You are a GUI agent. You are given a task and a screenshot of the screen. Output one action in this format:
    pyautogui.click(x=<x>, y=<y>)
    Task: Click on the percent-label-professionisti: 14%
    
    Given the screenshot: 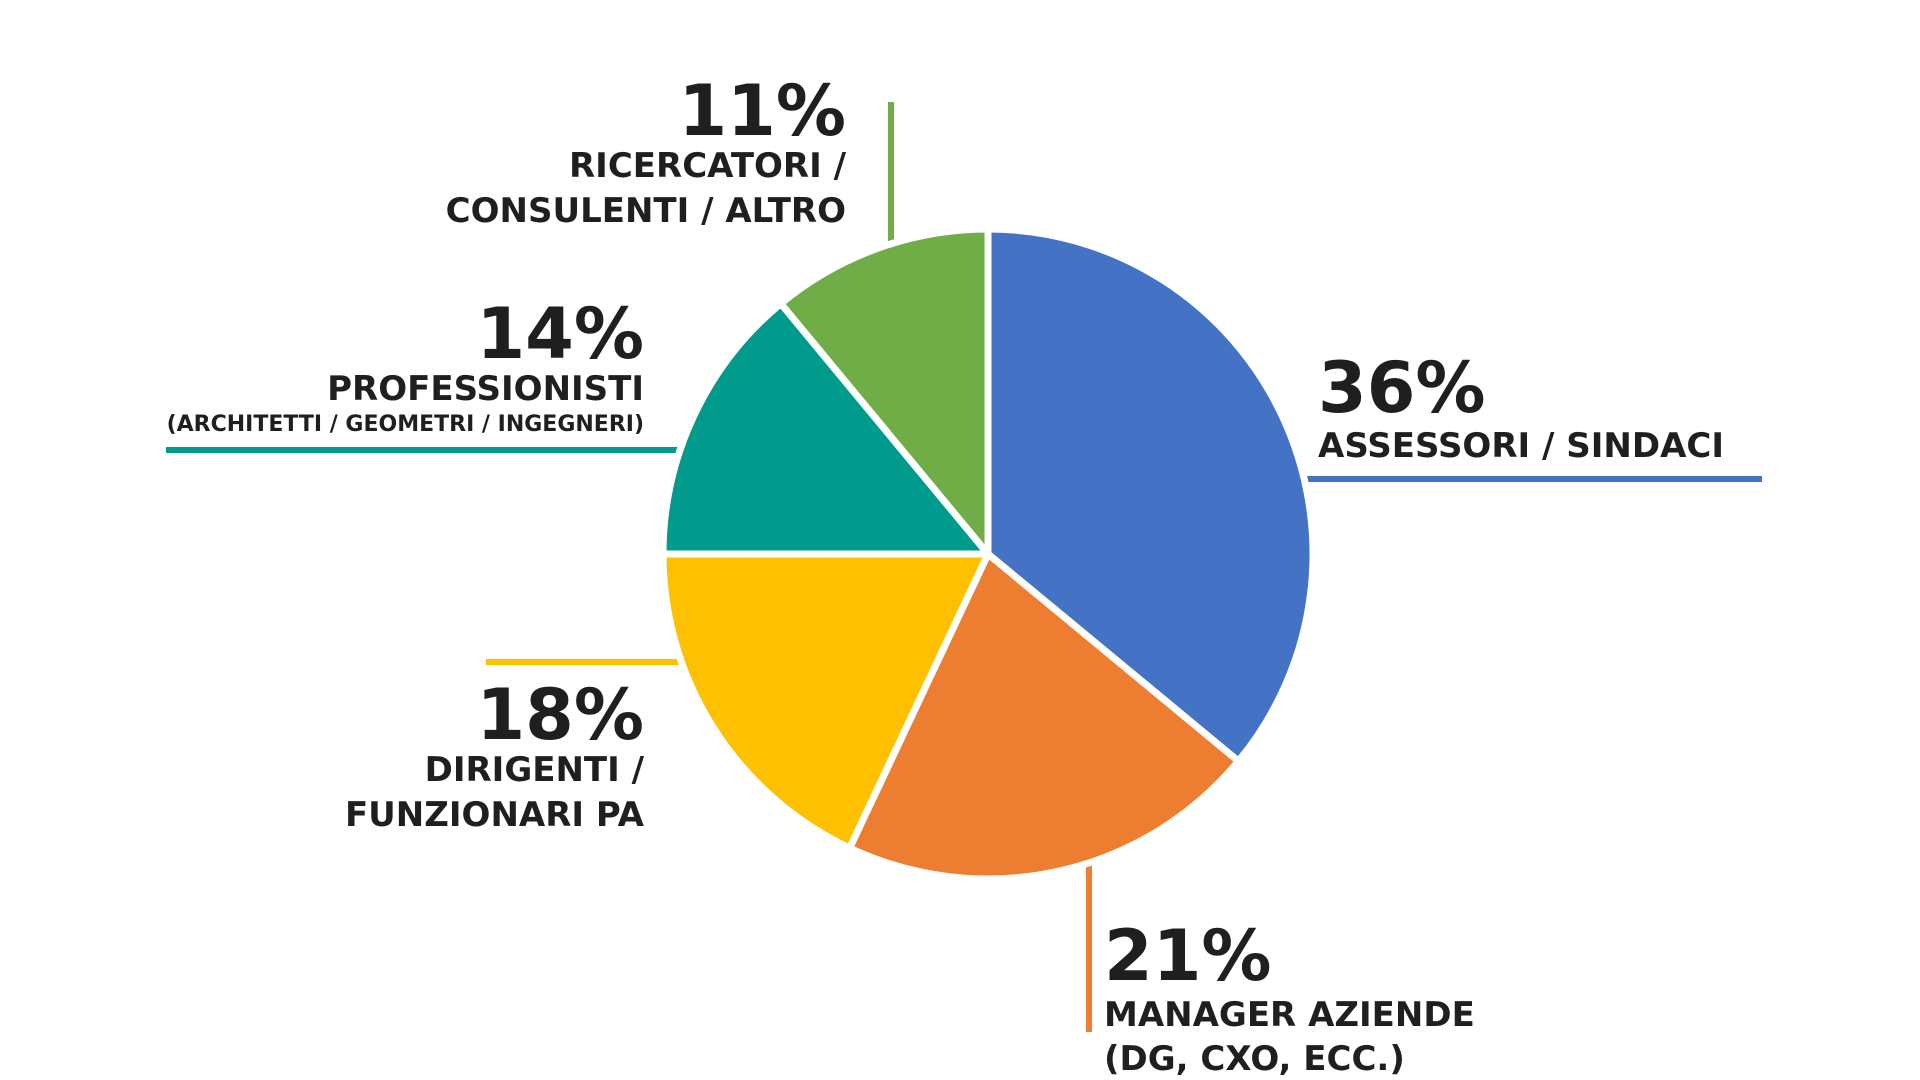 What is the action you would take?
    pyautogui.click(x=560, y=334)
    